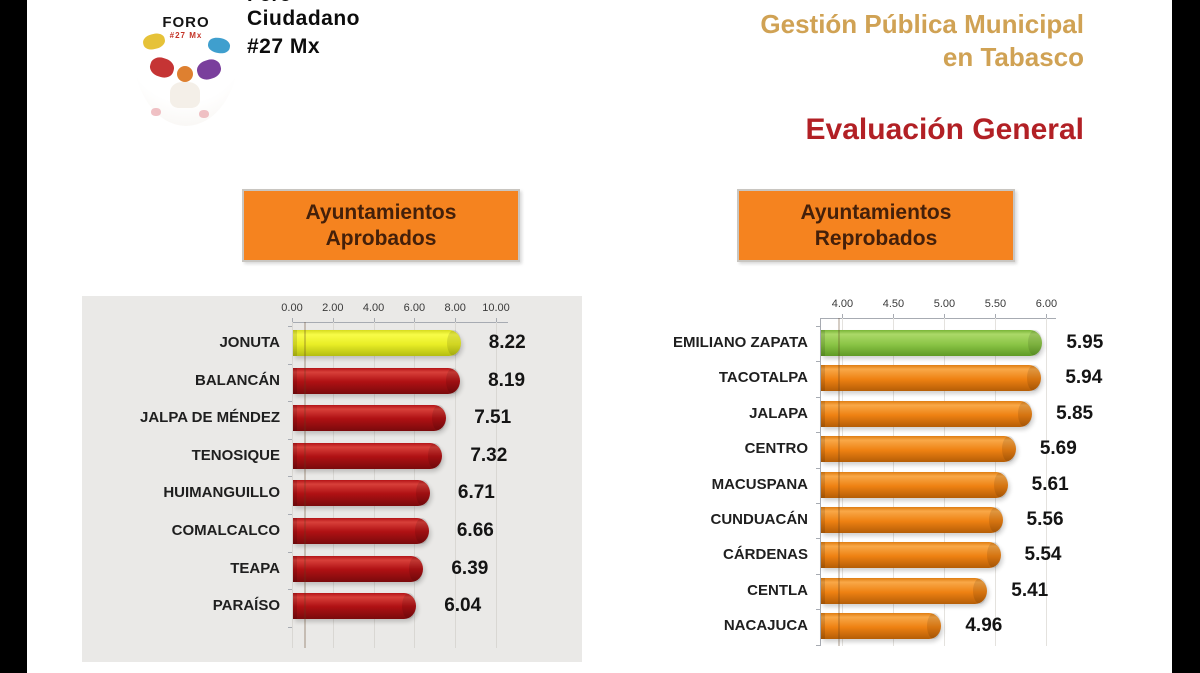 The image size is (1200, 673). Describe the element at coordinates (156, 112) in the screenshot. I see `logo-figure-pink` at that location.